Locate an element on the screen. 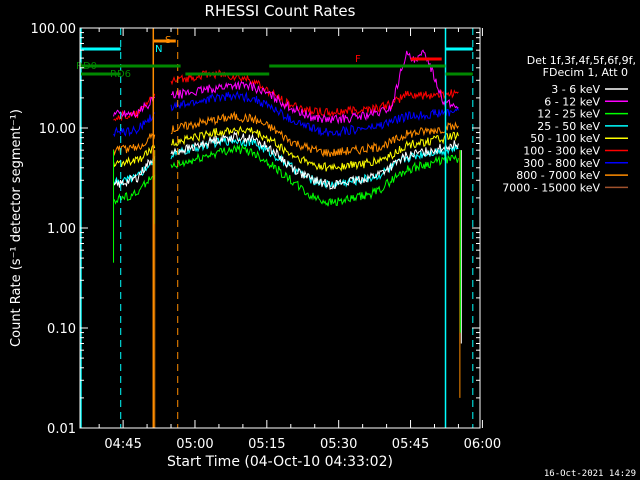 The height and width of the screenshot is (480, 640). footer-timestamp: 16-Oct-2021 14:29 is located at coordinates (590, 474).